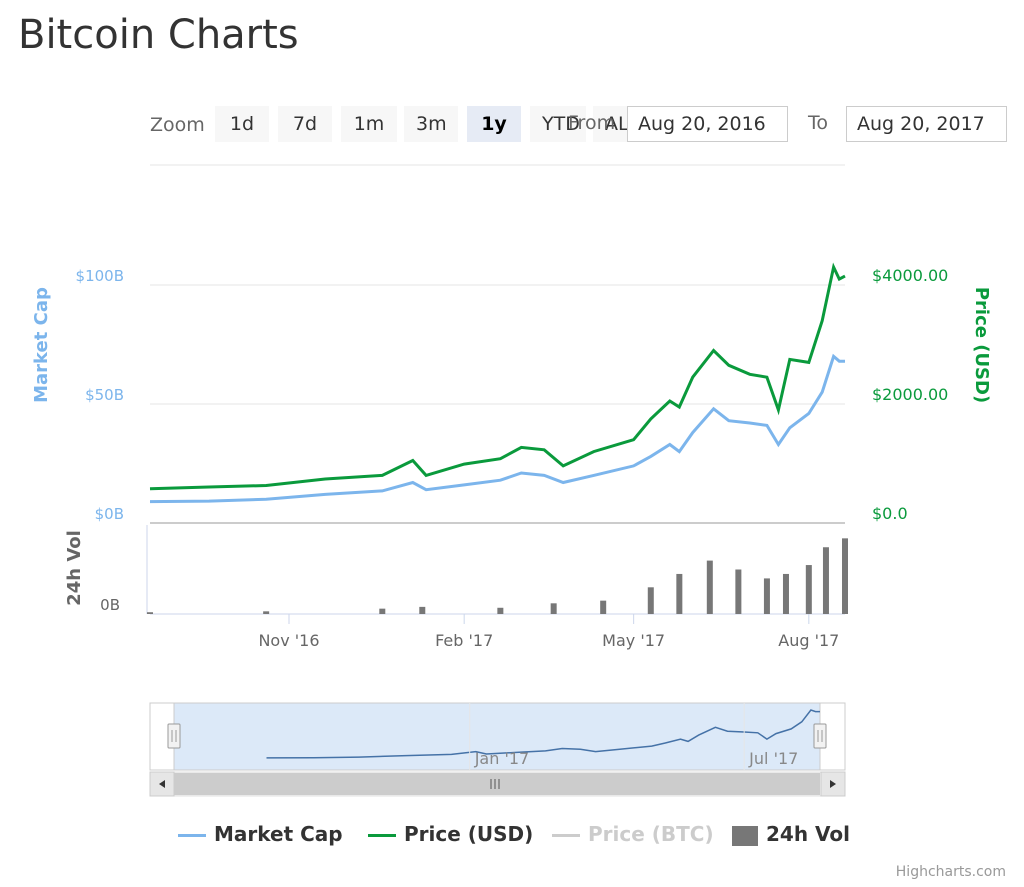  Describe the element at coordinates (833, 784) in the screenshot. I see `arrow-right-icon` at that location.